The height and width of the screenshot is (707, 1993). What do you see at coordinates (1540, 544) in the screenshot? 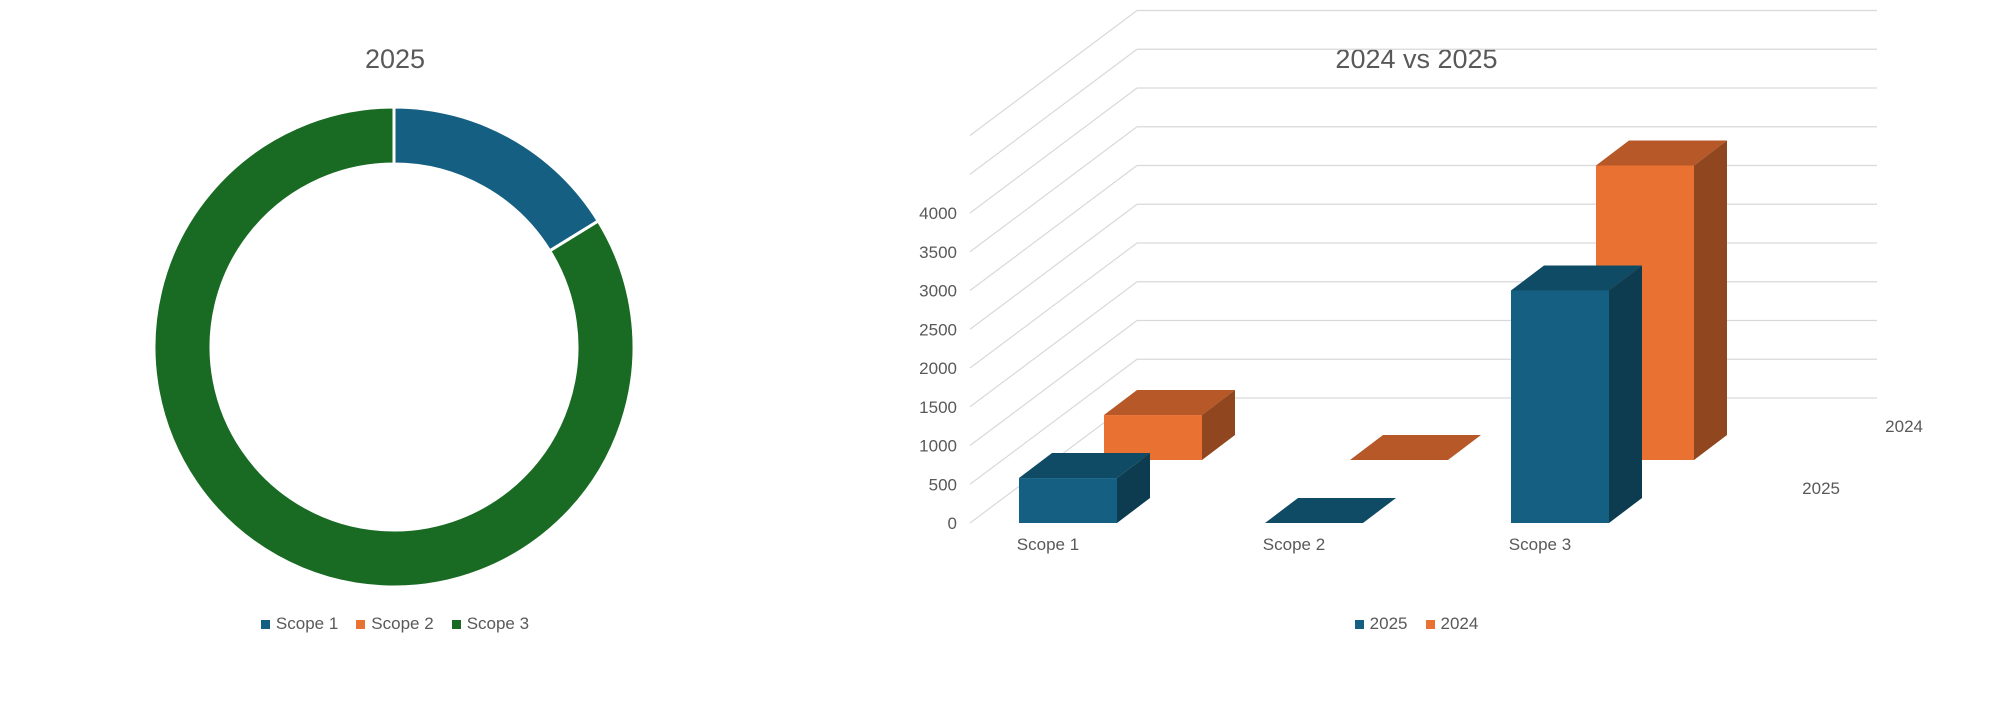
I see `x-category-label: Scope 3` at bounding box center [1540, 544].